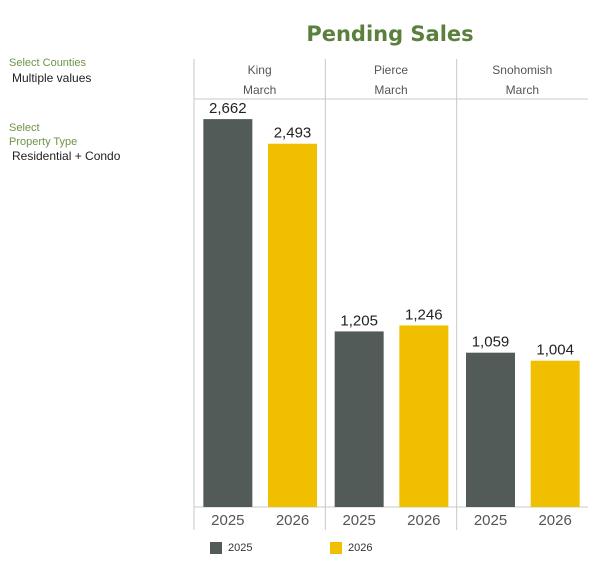 The height and width of the screenshot is (572, 599). Describe the element at coordinates (260, 70) in the screenshot. I see `panel-county-label: King` at that location.